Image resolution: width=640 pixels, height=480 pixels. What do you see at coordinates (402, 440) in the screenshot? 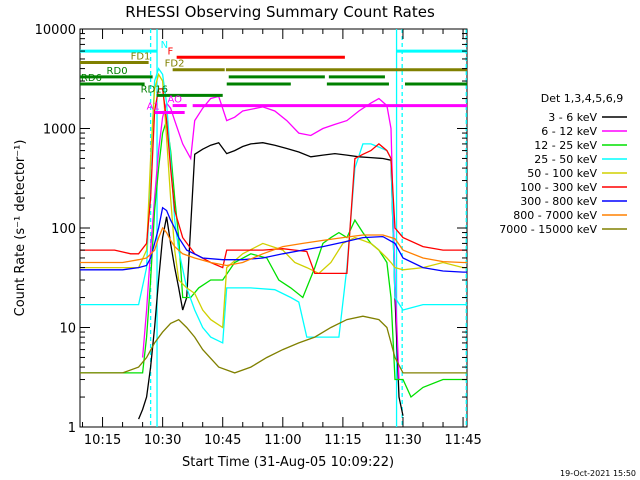
I see `x-tick-label: 11:30` at bounding box center [402, 440].